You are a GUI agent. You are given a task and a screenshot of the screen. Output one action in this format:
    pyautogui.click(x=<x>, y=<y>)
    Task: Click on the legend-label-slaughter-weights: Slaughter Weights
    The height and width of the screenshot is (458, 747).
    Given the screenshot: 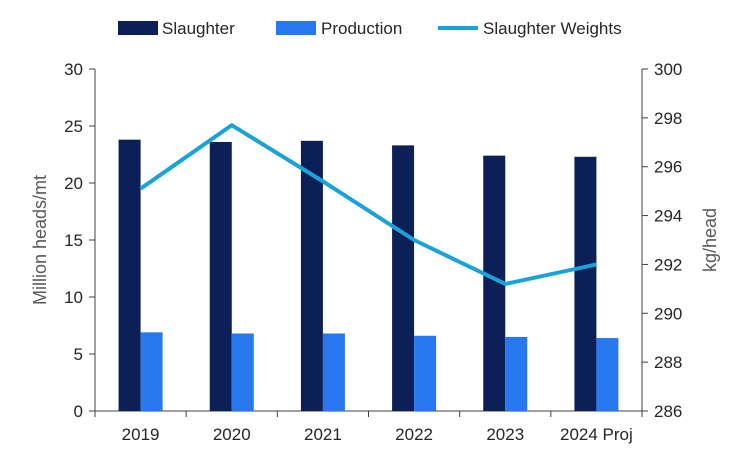 What is the action you would take?
    pyautogui.click(x=552, y=28)
    